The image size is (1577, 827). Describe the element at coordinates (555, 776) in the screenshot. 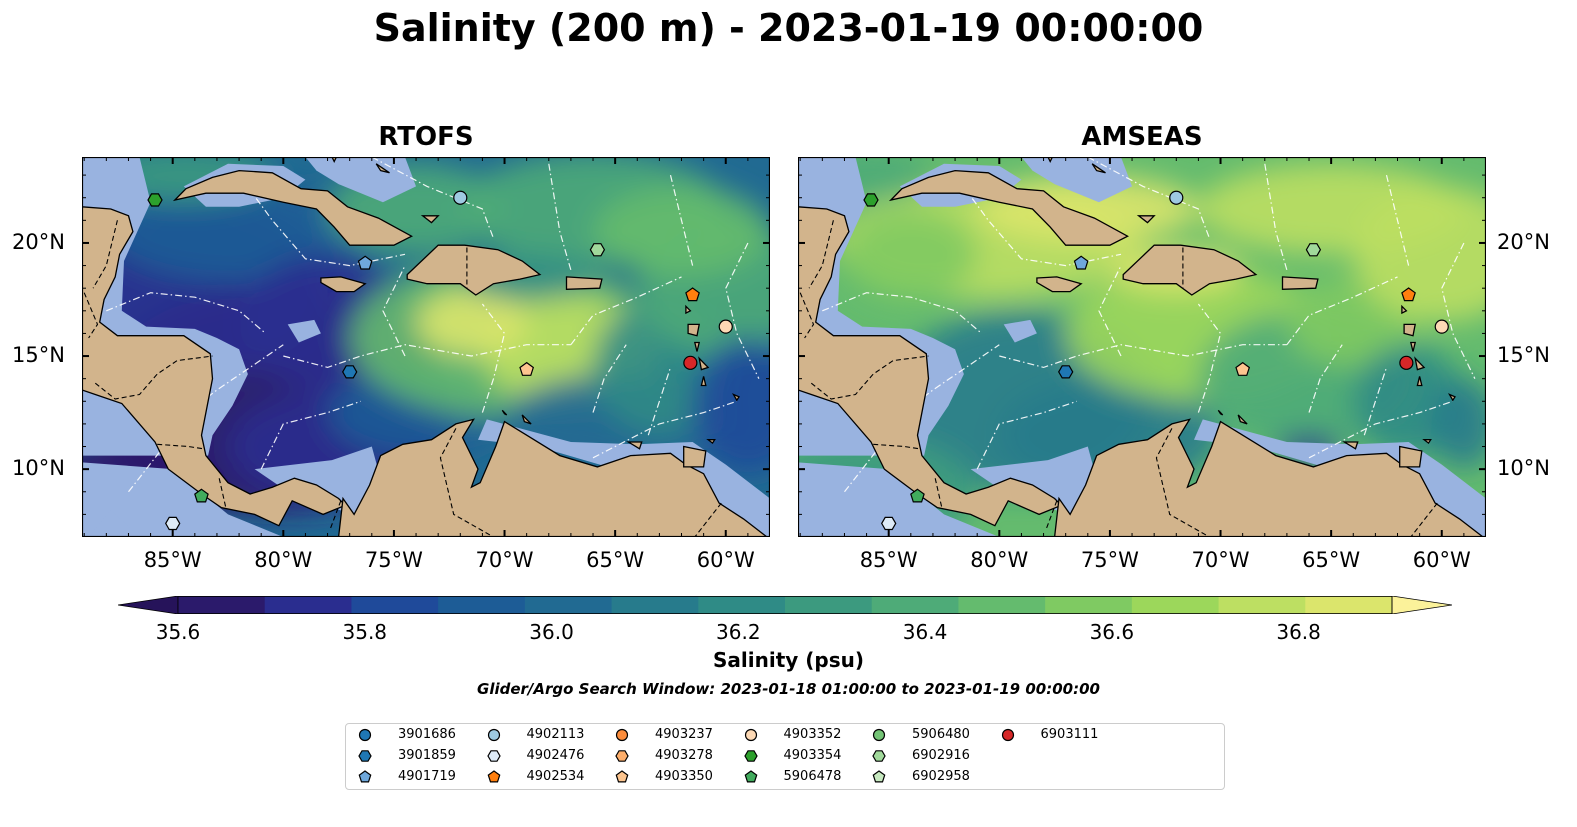

I see `legend-label: 4902534` at that location.